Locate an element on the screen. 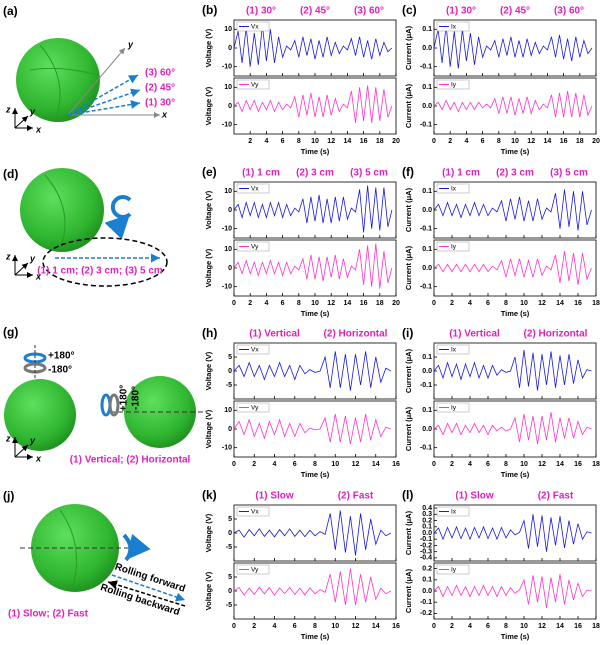  legend-label: Ix is located at coordinates (454, 350).